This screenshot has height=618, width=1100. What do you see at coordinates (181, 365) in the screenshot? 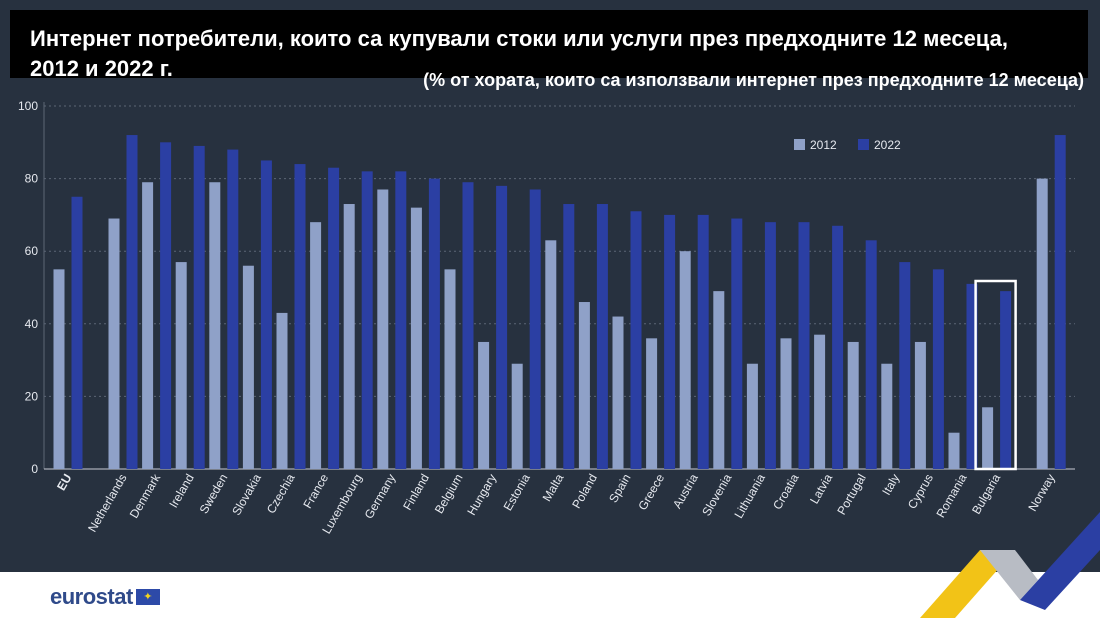
I see `bar-2012-ireland` at bounding box center [181, 365].